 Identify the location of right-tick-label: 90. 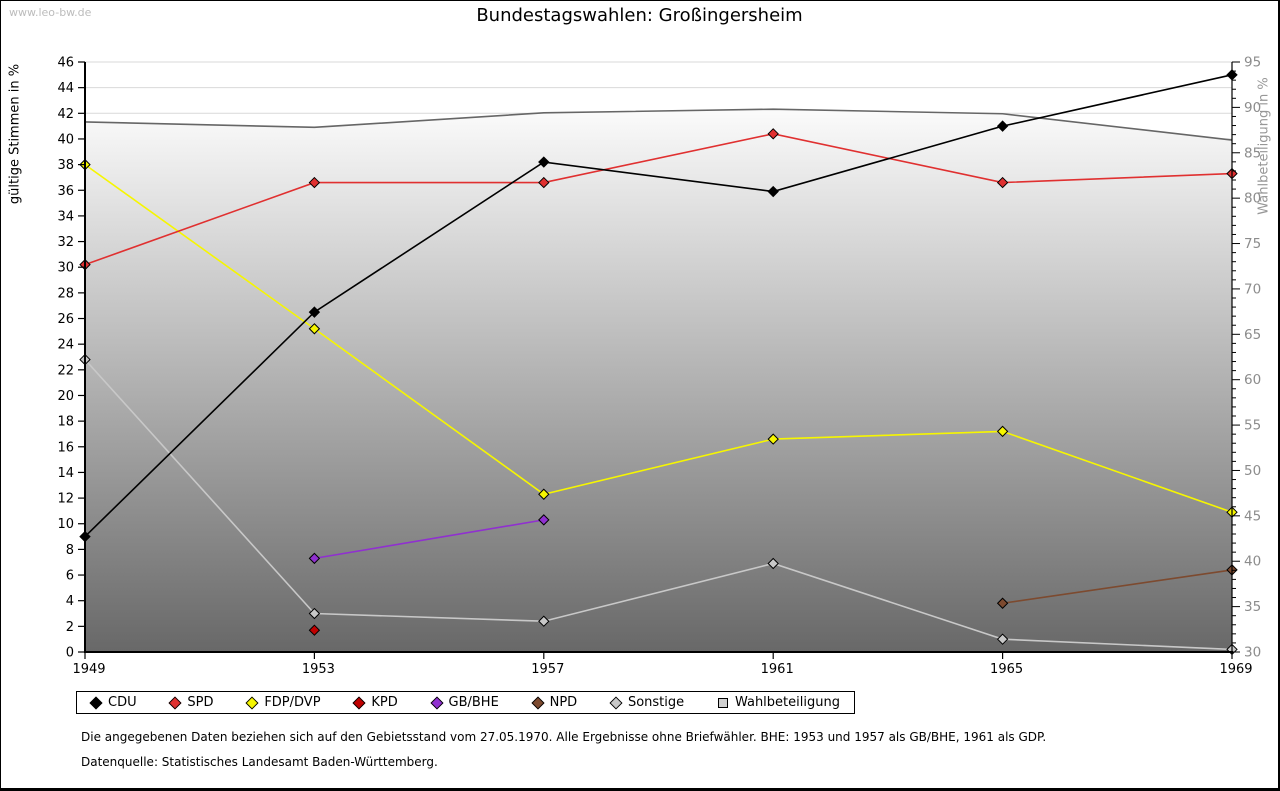
(1252, 108).